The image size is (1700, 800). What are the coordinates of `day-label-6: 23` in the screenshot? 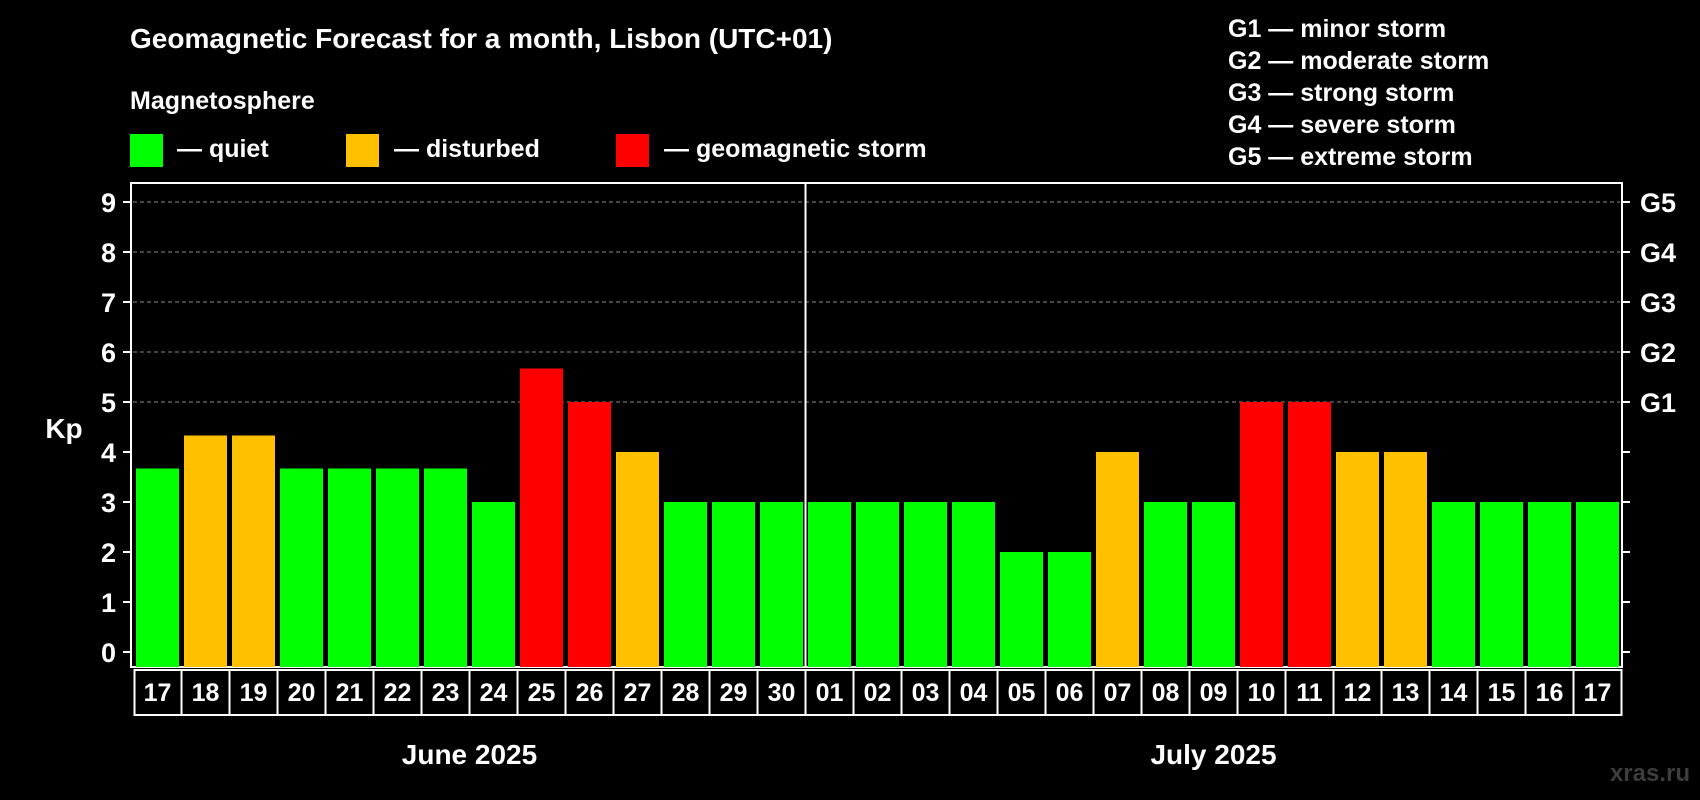 It's located at (446, 693).